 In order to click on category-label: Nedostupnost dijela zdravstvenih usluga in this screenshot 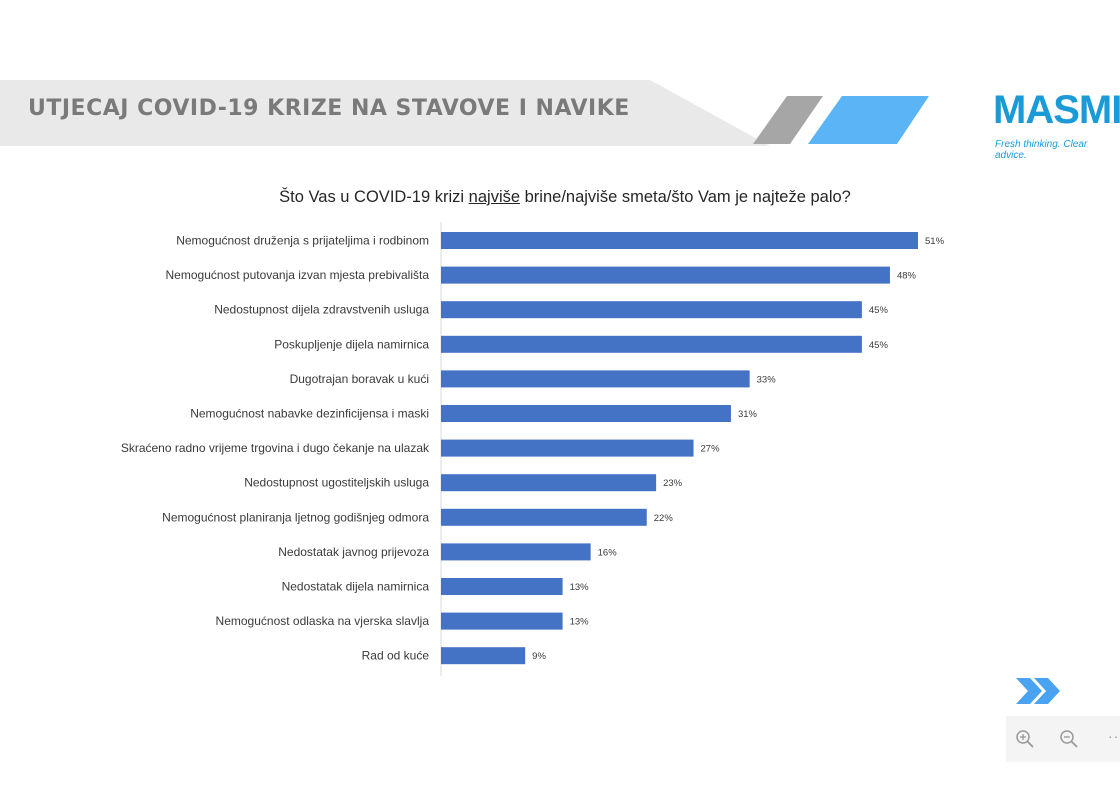, I will do `click(321, 310)`.